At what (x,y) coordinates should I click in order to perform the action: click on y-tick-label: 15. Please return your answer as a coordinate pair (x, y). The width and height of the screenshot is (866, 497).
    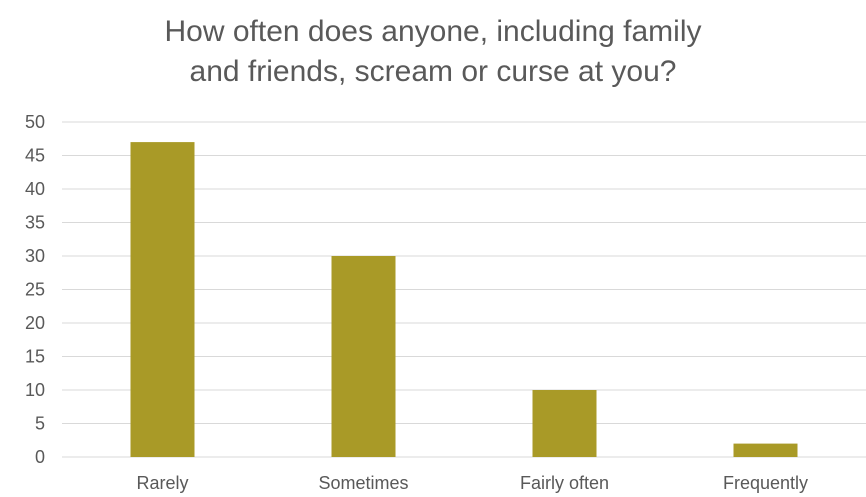
    Looking at the image, I should click on (35, 357).